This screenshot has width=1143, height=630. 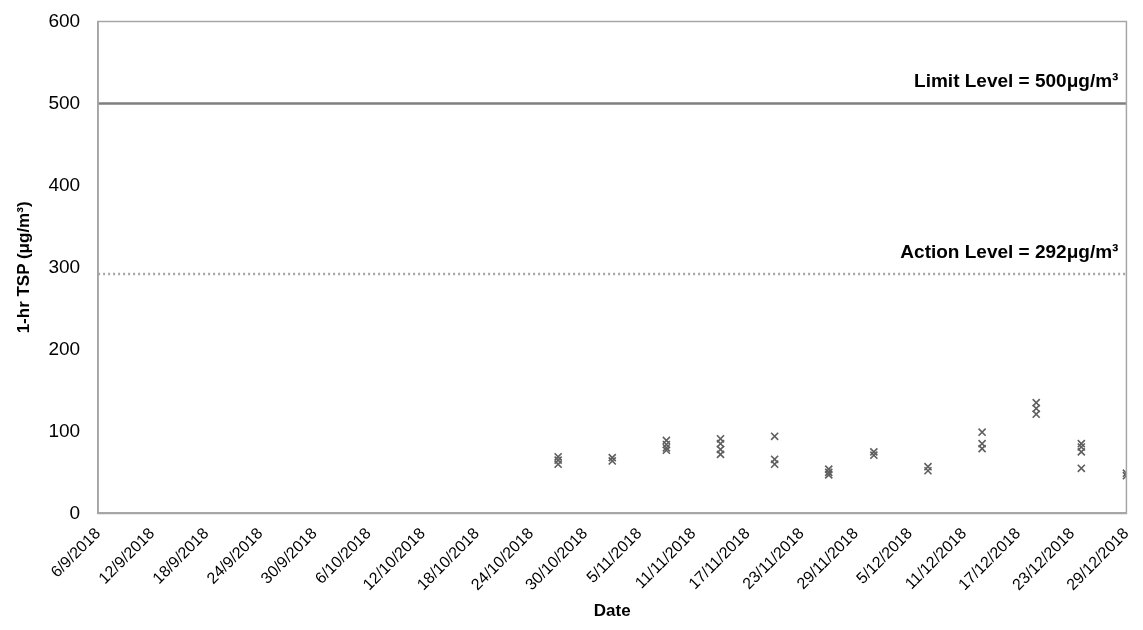 What do you see at coordinates (64, 266) in the screenshot?
I see `y-tick-label: 300` at bounding box center [64, 266].